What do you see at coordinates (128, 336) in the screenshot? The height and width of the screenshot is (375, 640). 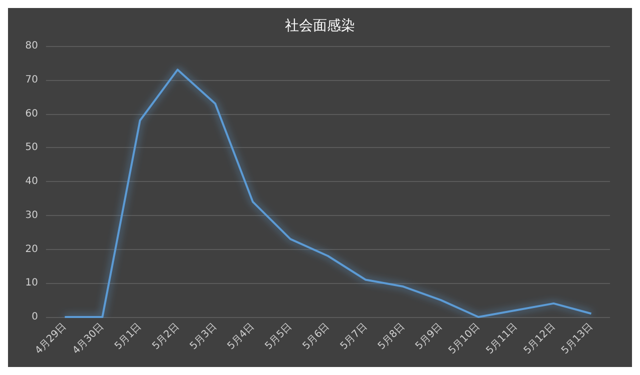 I see `x-tick-label: 5月1日` at bounding box center [128, 336].